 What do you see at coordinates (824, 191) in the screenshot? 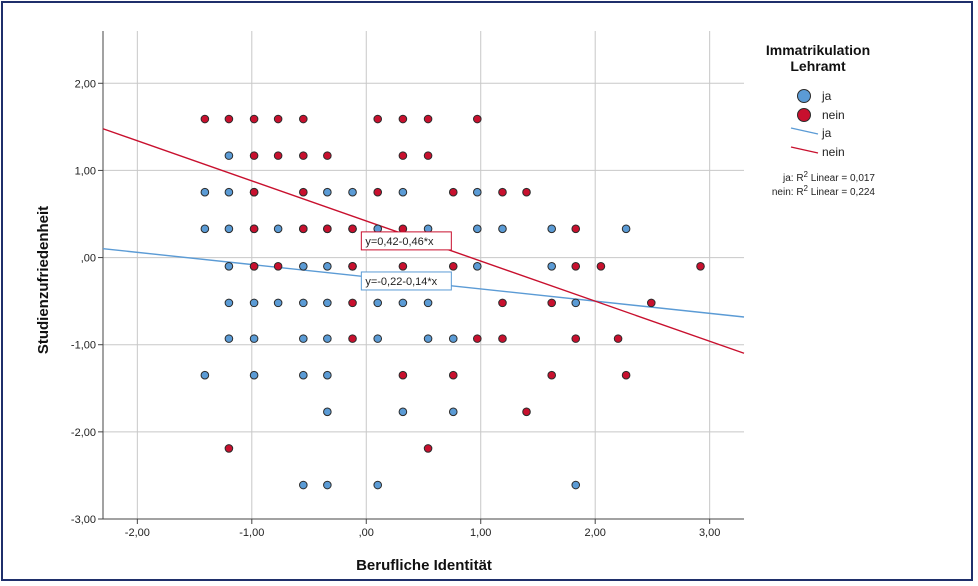
I see `r2-label-nein: nein: R2 Linear = 0,224` at bounding box center [824, 191].